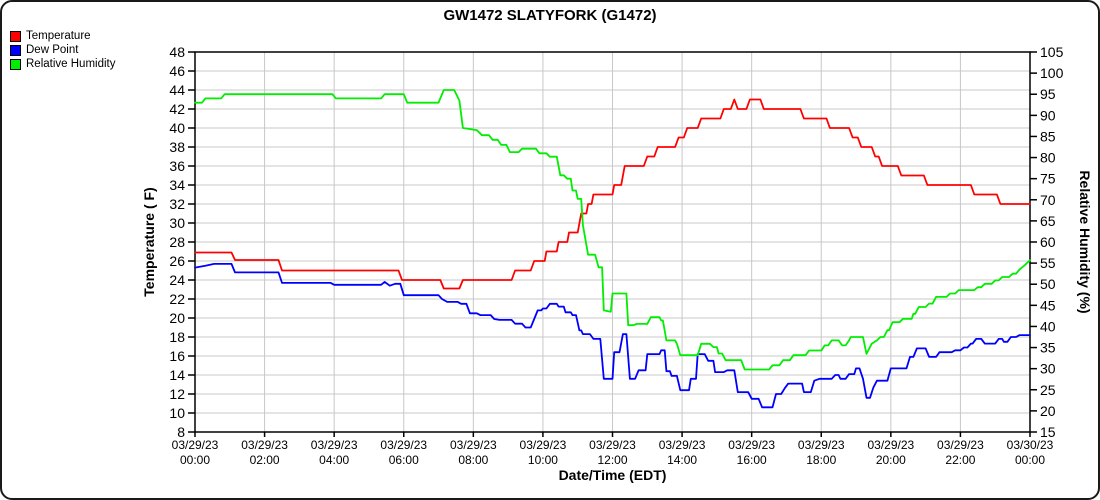 This screenshot has width=1100, height=500. What do you see at coordinates (58, 36) in the screenshot?
I see `legend-label-temperature: Temperature` at bounding box center [58, 36].